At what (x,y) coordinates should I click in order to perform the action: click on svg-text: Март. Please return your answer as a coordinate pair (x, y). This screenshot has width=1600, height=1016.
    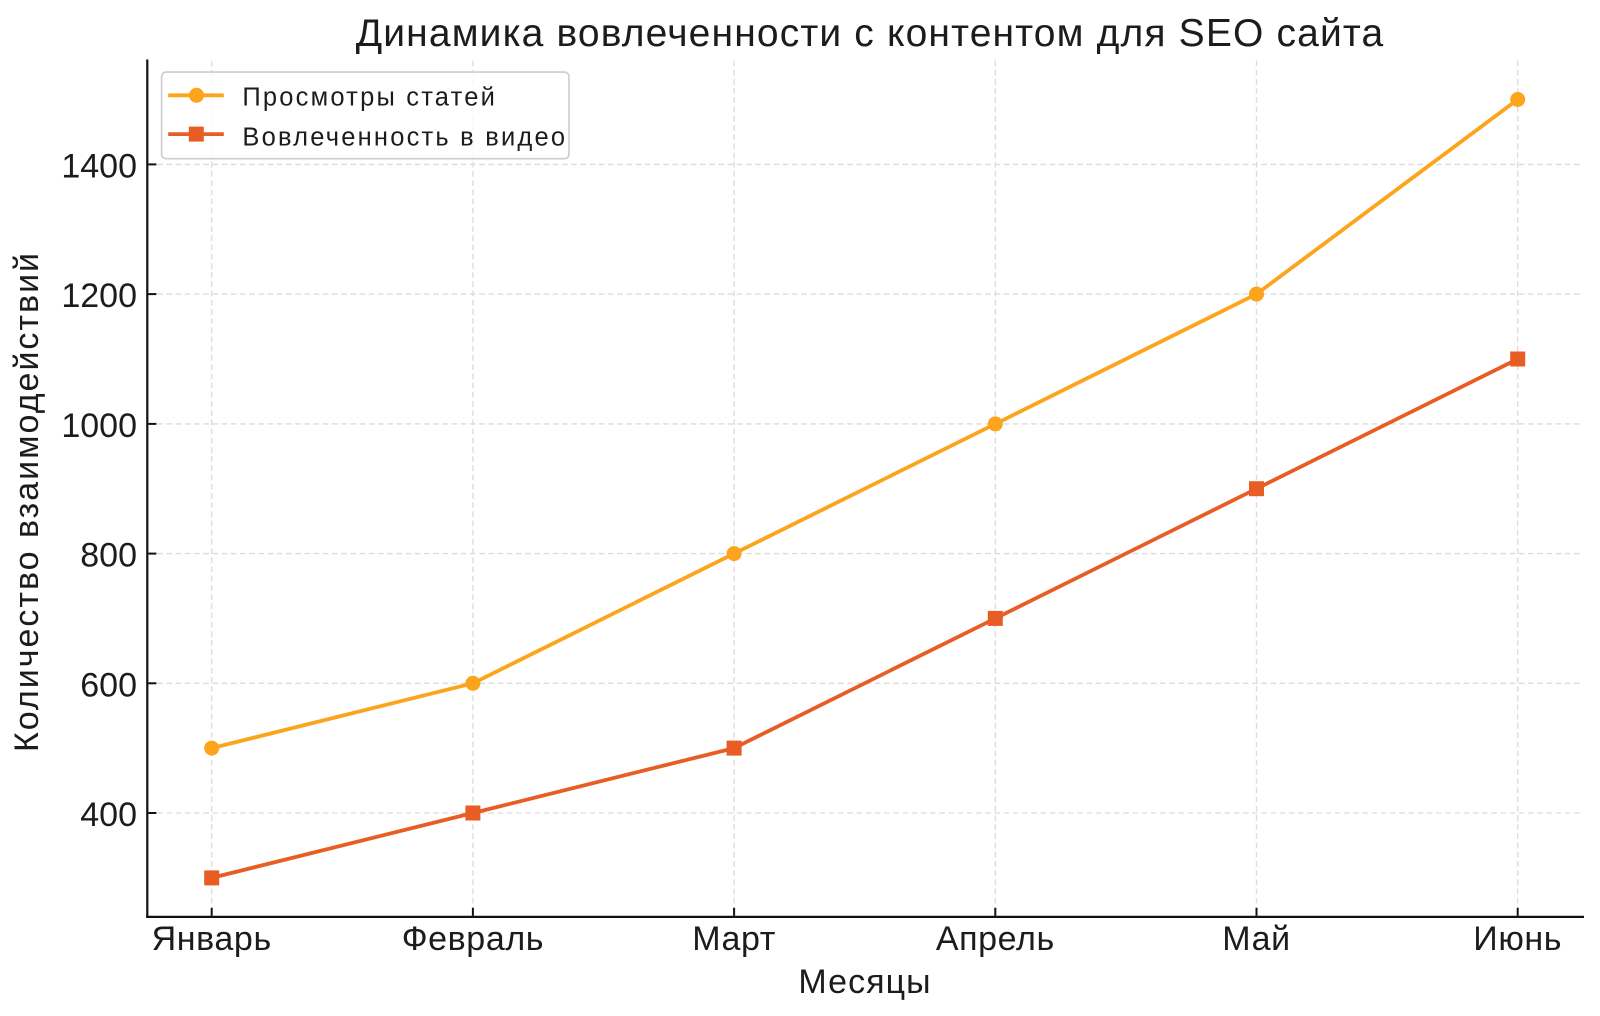
    Looking at the image, I should click on (734, 939).